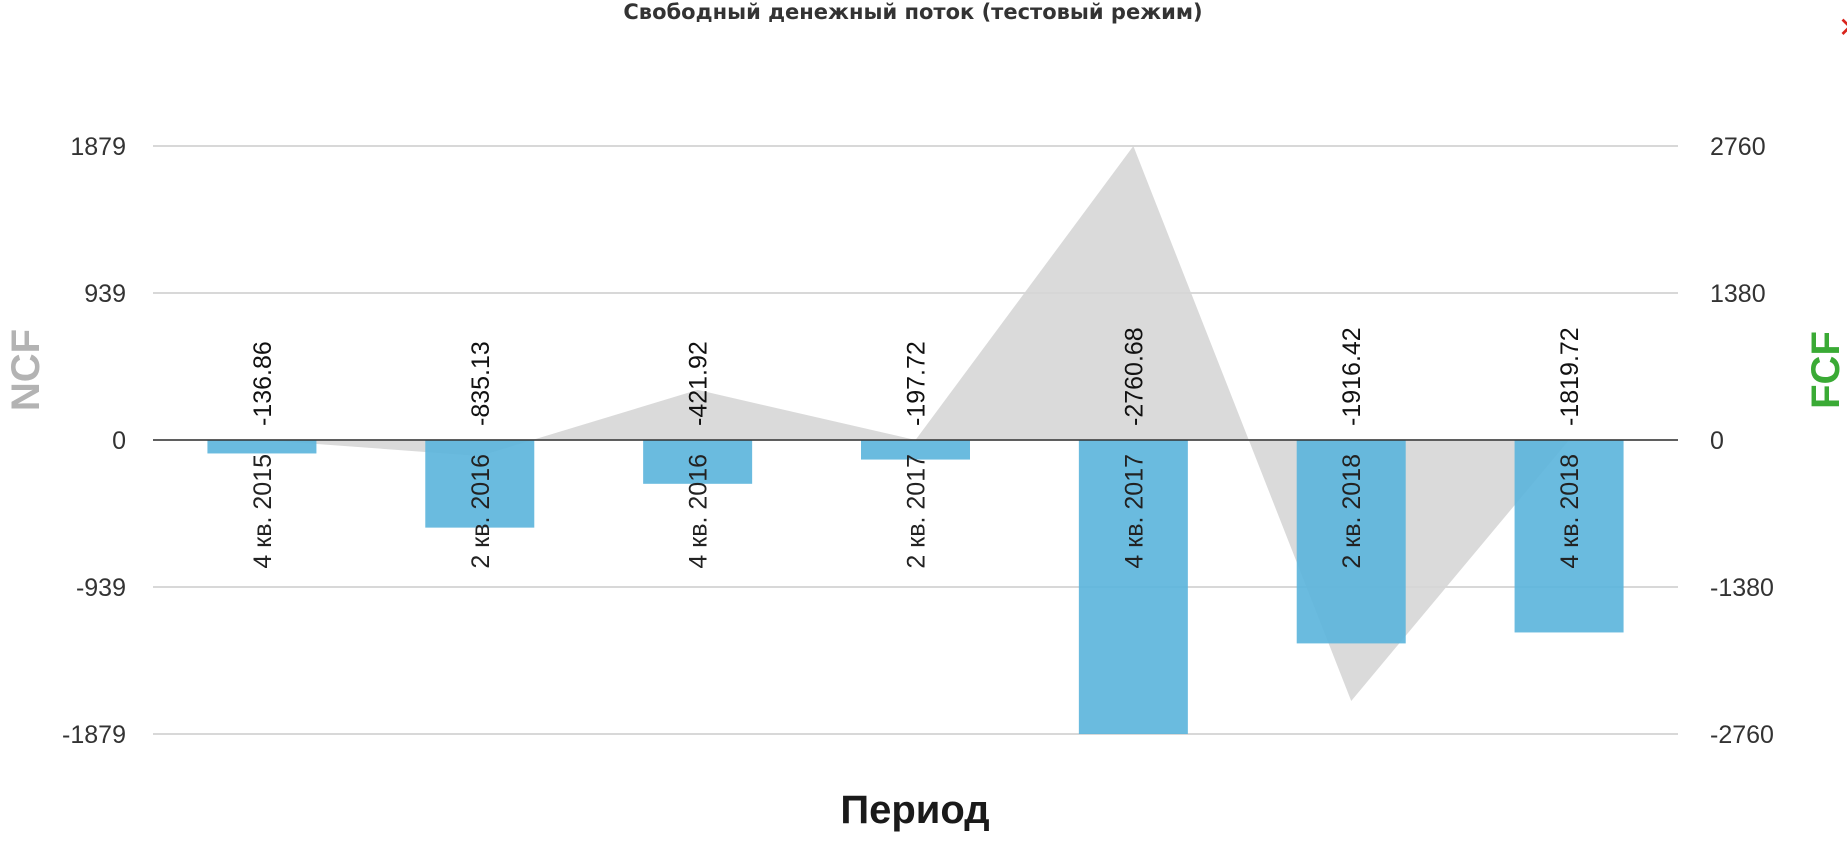  I want to click on right-axis-ticks: 2760 1380 0 -1380 -2760, so click(1742, 441).